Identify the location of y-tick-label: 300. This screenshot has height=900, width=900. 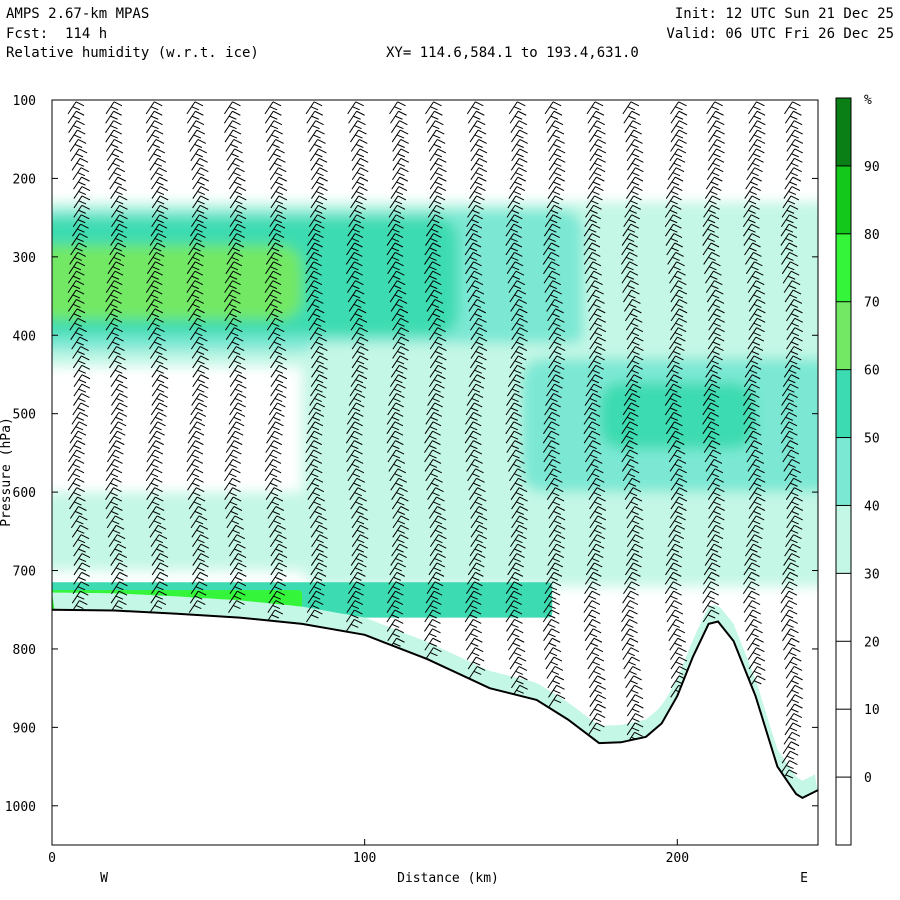
(24, 258).